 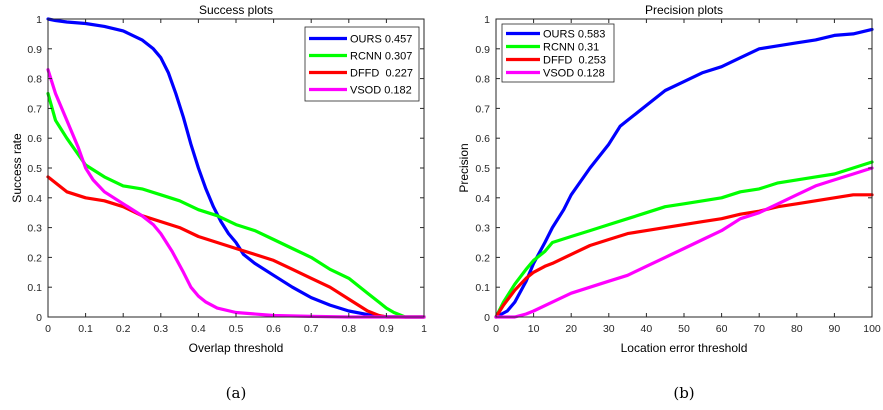 What do you see at coordinates (684, 10) in the screenshot?
I see `chart-title: Precision plots` at bounding box center [684, 10].